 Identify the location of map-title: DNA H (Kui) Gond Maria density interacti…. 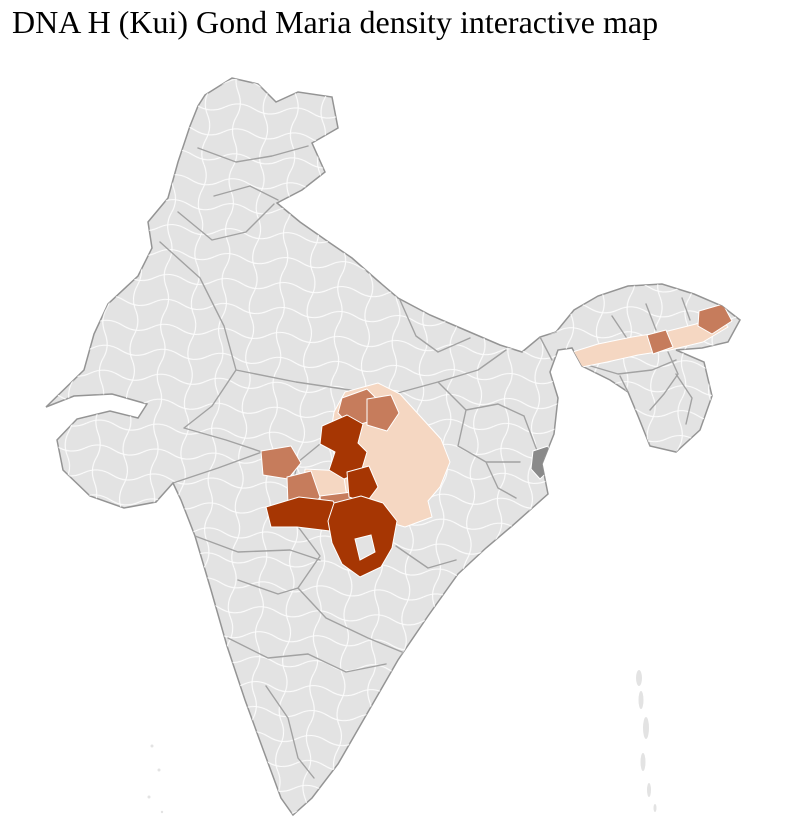
(335, 22).